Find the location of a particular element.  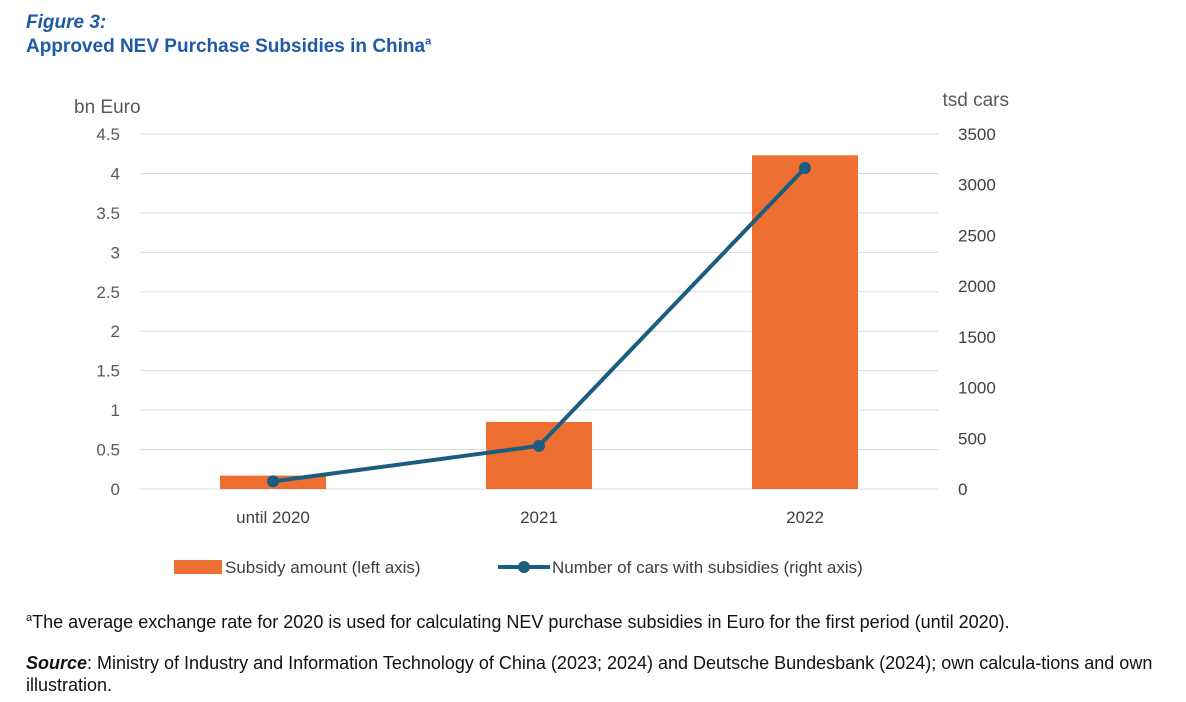

right-tick-label: 3500 is located at coordinates (977, 134).